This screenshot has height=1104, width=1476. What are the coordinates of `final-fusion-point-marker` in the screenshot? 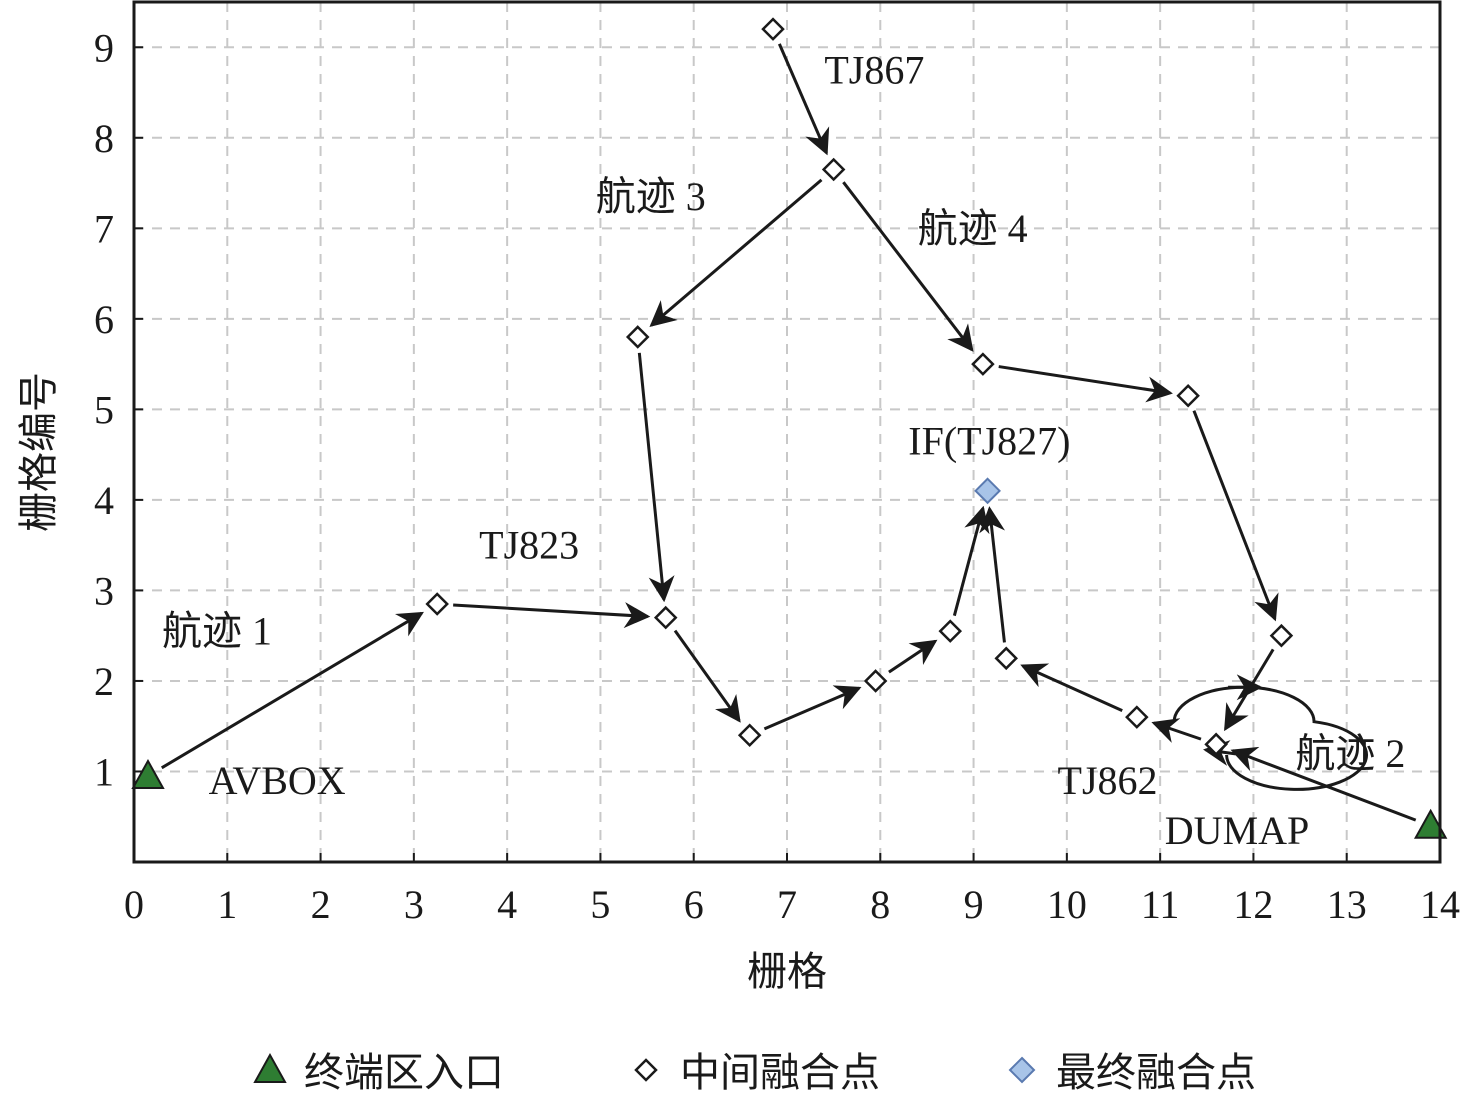 It's located at (987, 491).